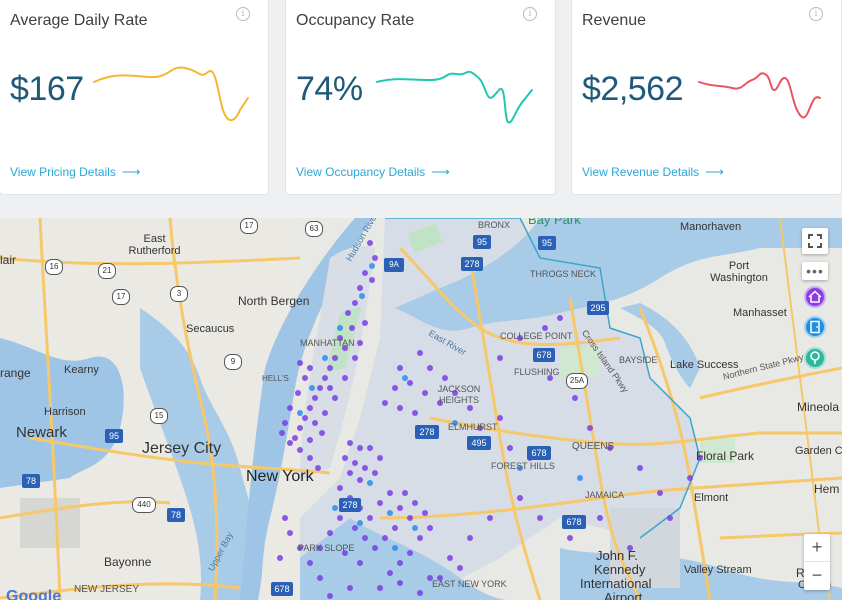 This screenshot has width=842, height=600. What do you see at coordinates (718, 570) in the screenshot?
I see `map-label: Valley Stream` at bounding box center [718, 570].